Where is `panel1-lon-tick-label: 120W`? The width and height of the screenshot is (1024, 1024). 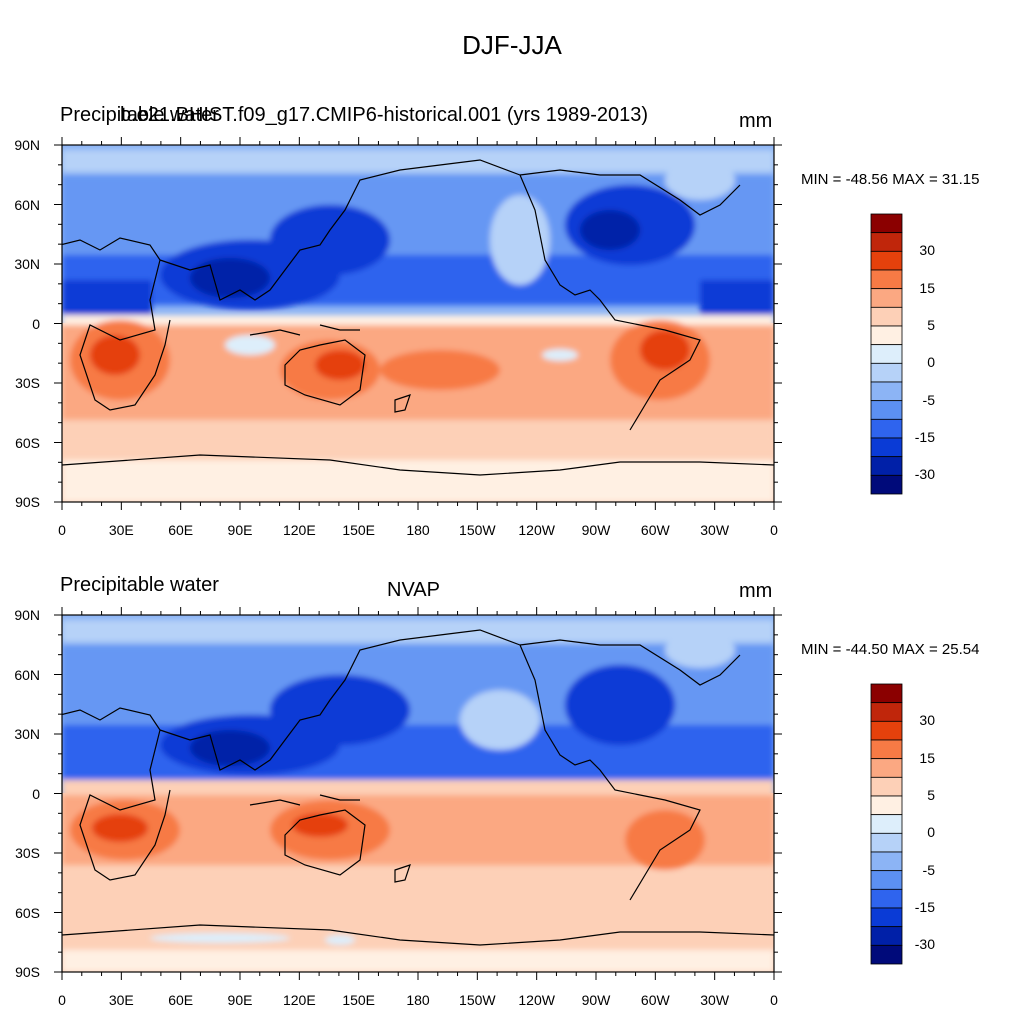
panel1-lon-tick-label: 120W is located at coordinates (536, 530).